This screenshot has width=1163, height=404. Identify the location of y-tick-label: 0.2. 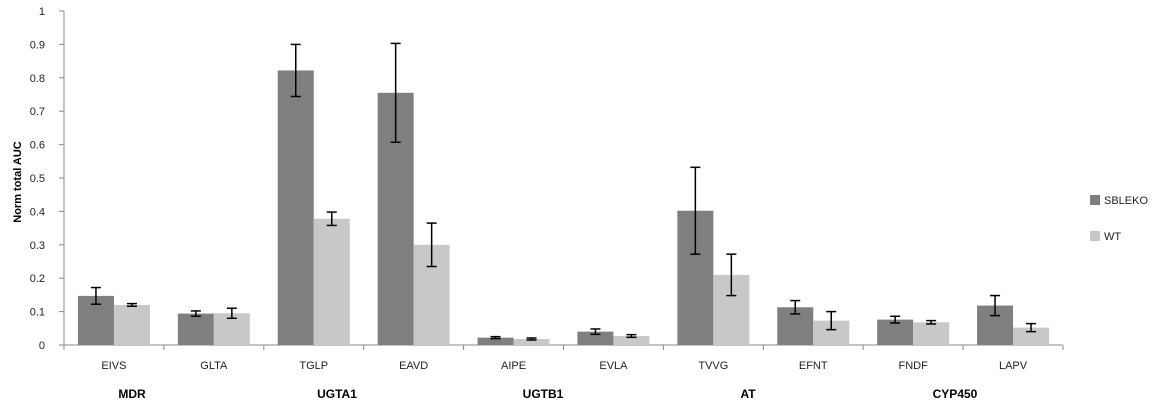
(37, 279).